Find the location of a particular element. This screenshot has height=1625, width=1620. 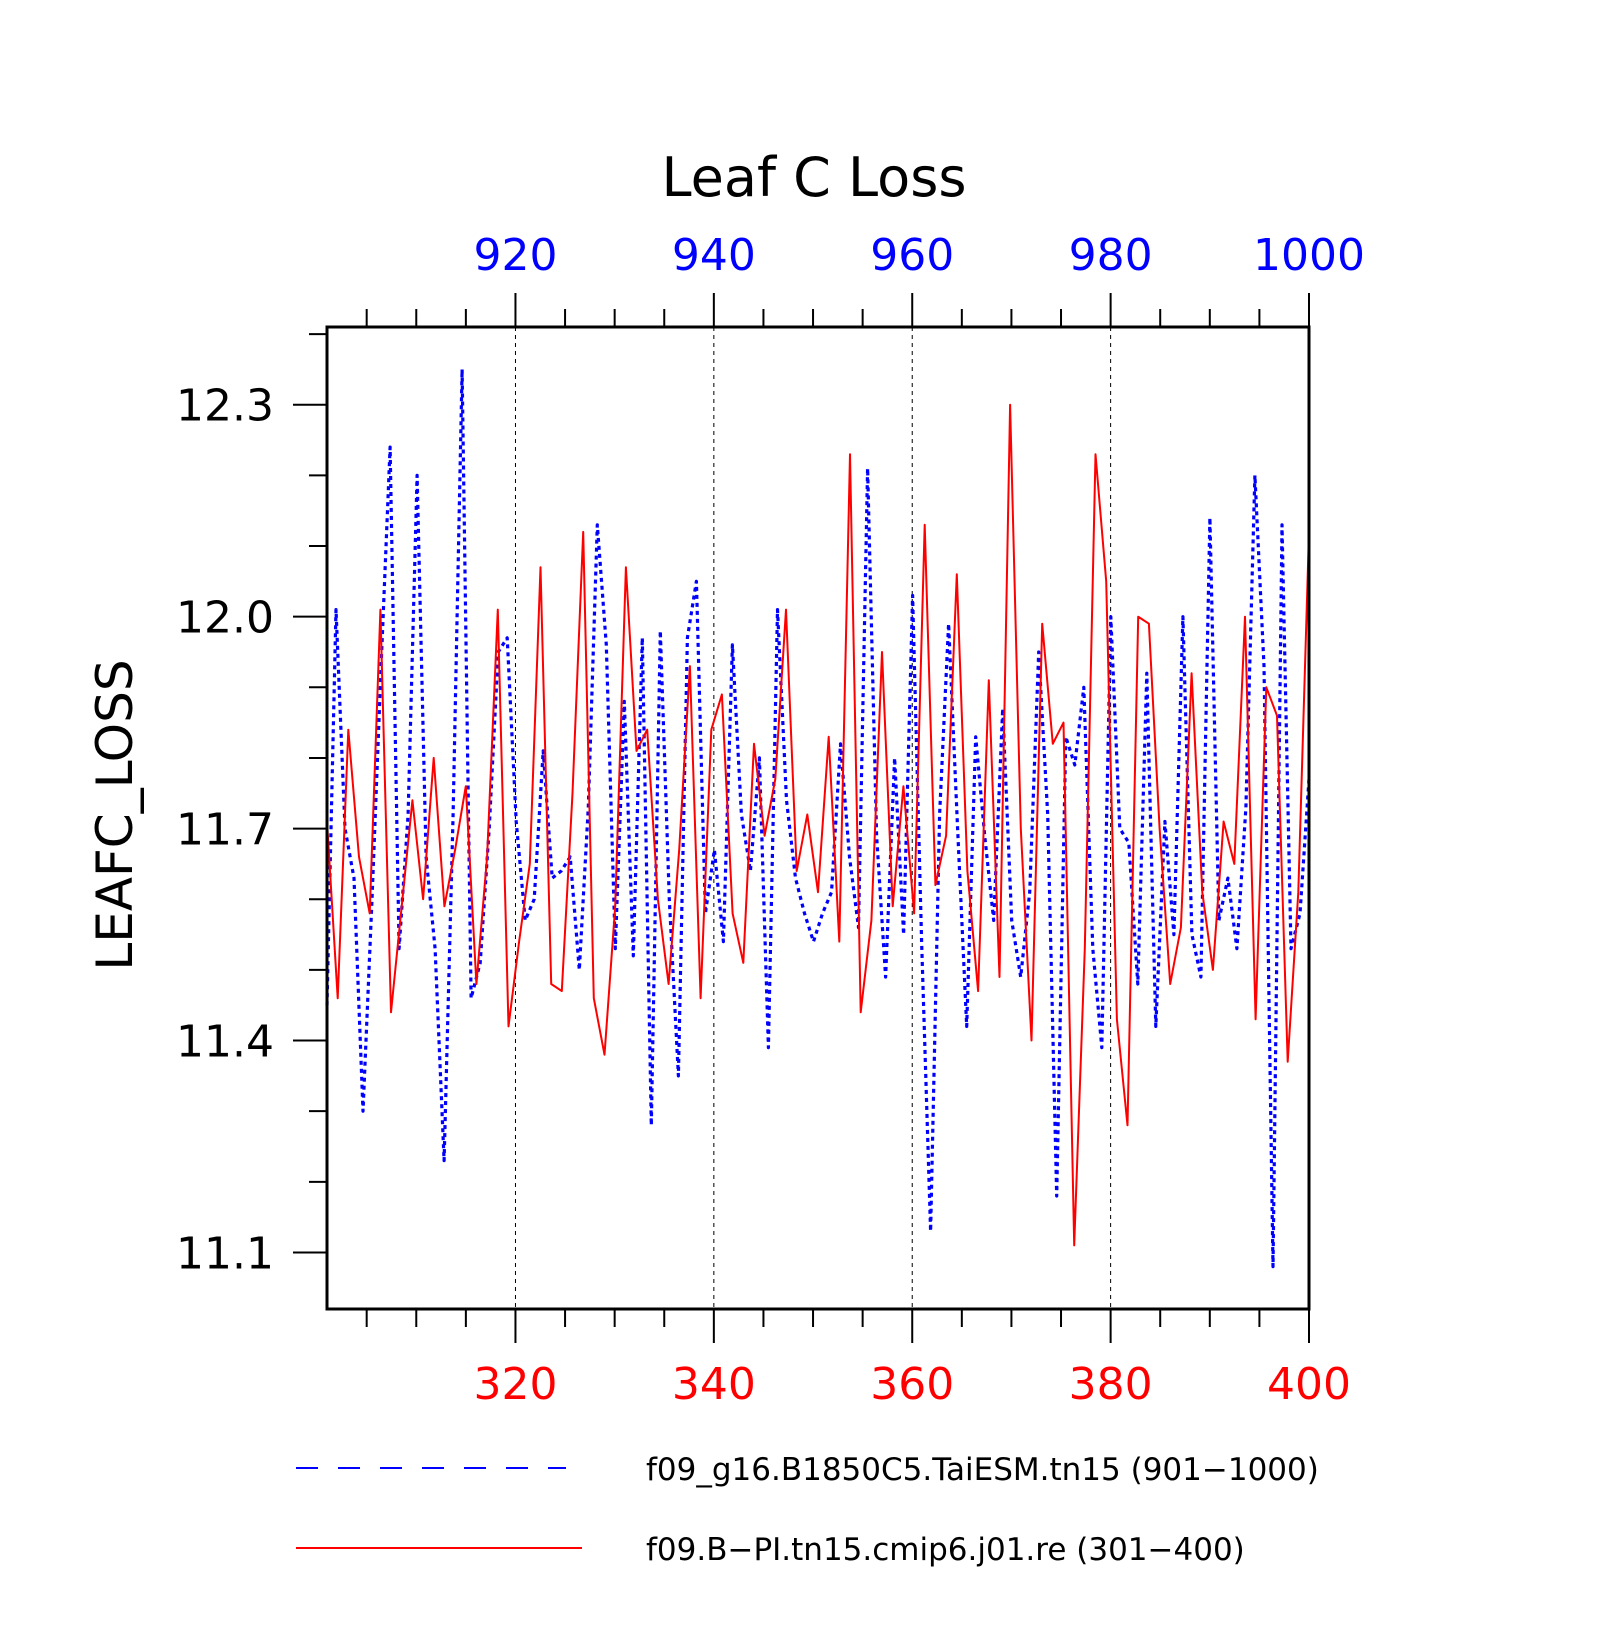

top-tick-label-3: 980 is located at coordinates (1111, 255).